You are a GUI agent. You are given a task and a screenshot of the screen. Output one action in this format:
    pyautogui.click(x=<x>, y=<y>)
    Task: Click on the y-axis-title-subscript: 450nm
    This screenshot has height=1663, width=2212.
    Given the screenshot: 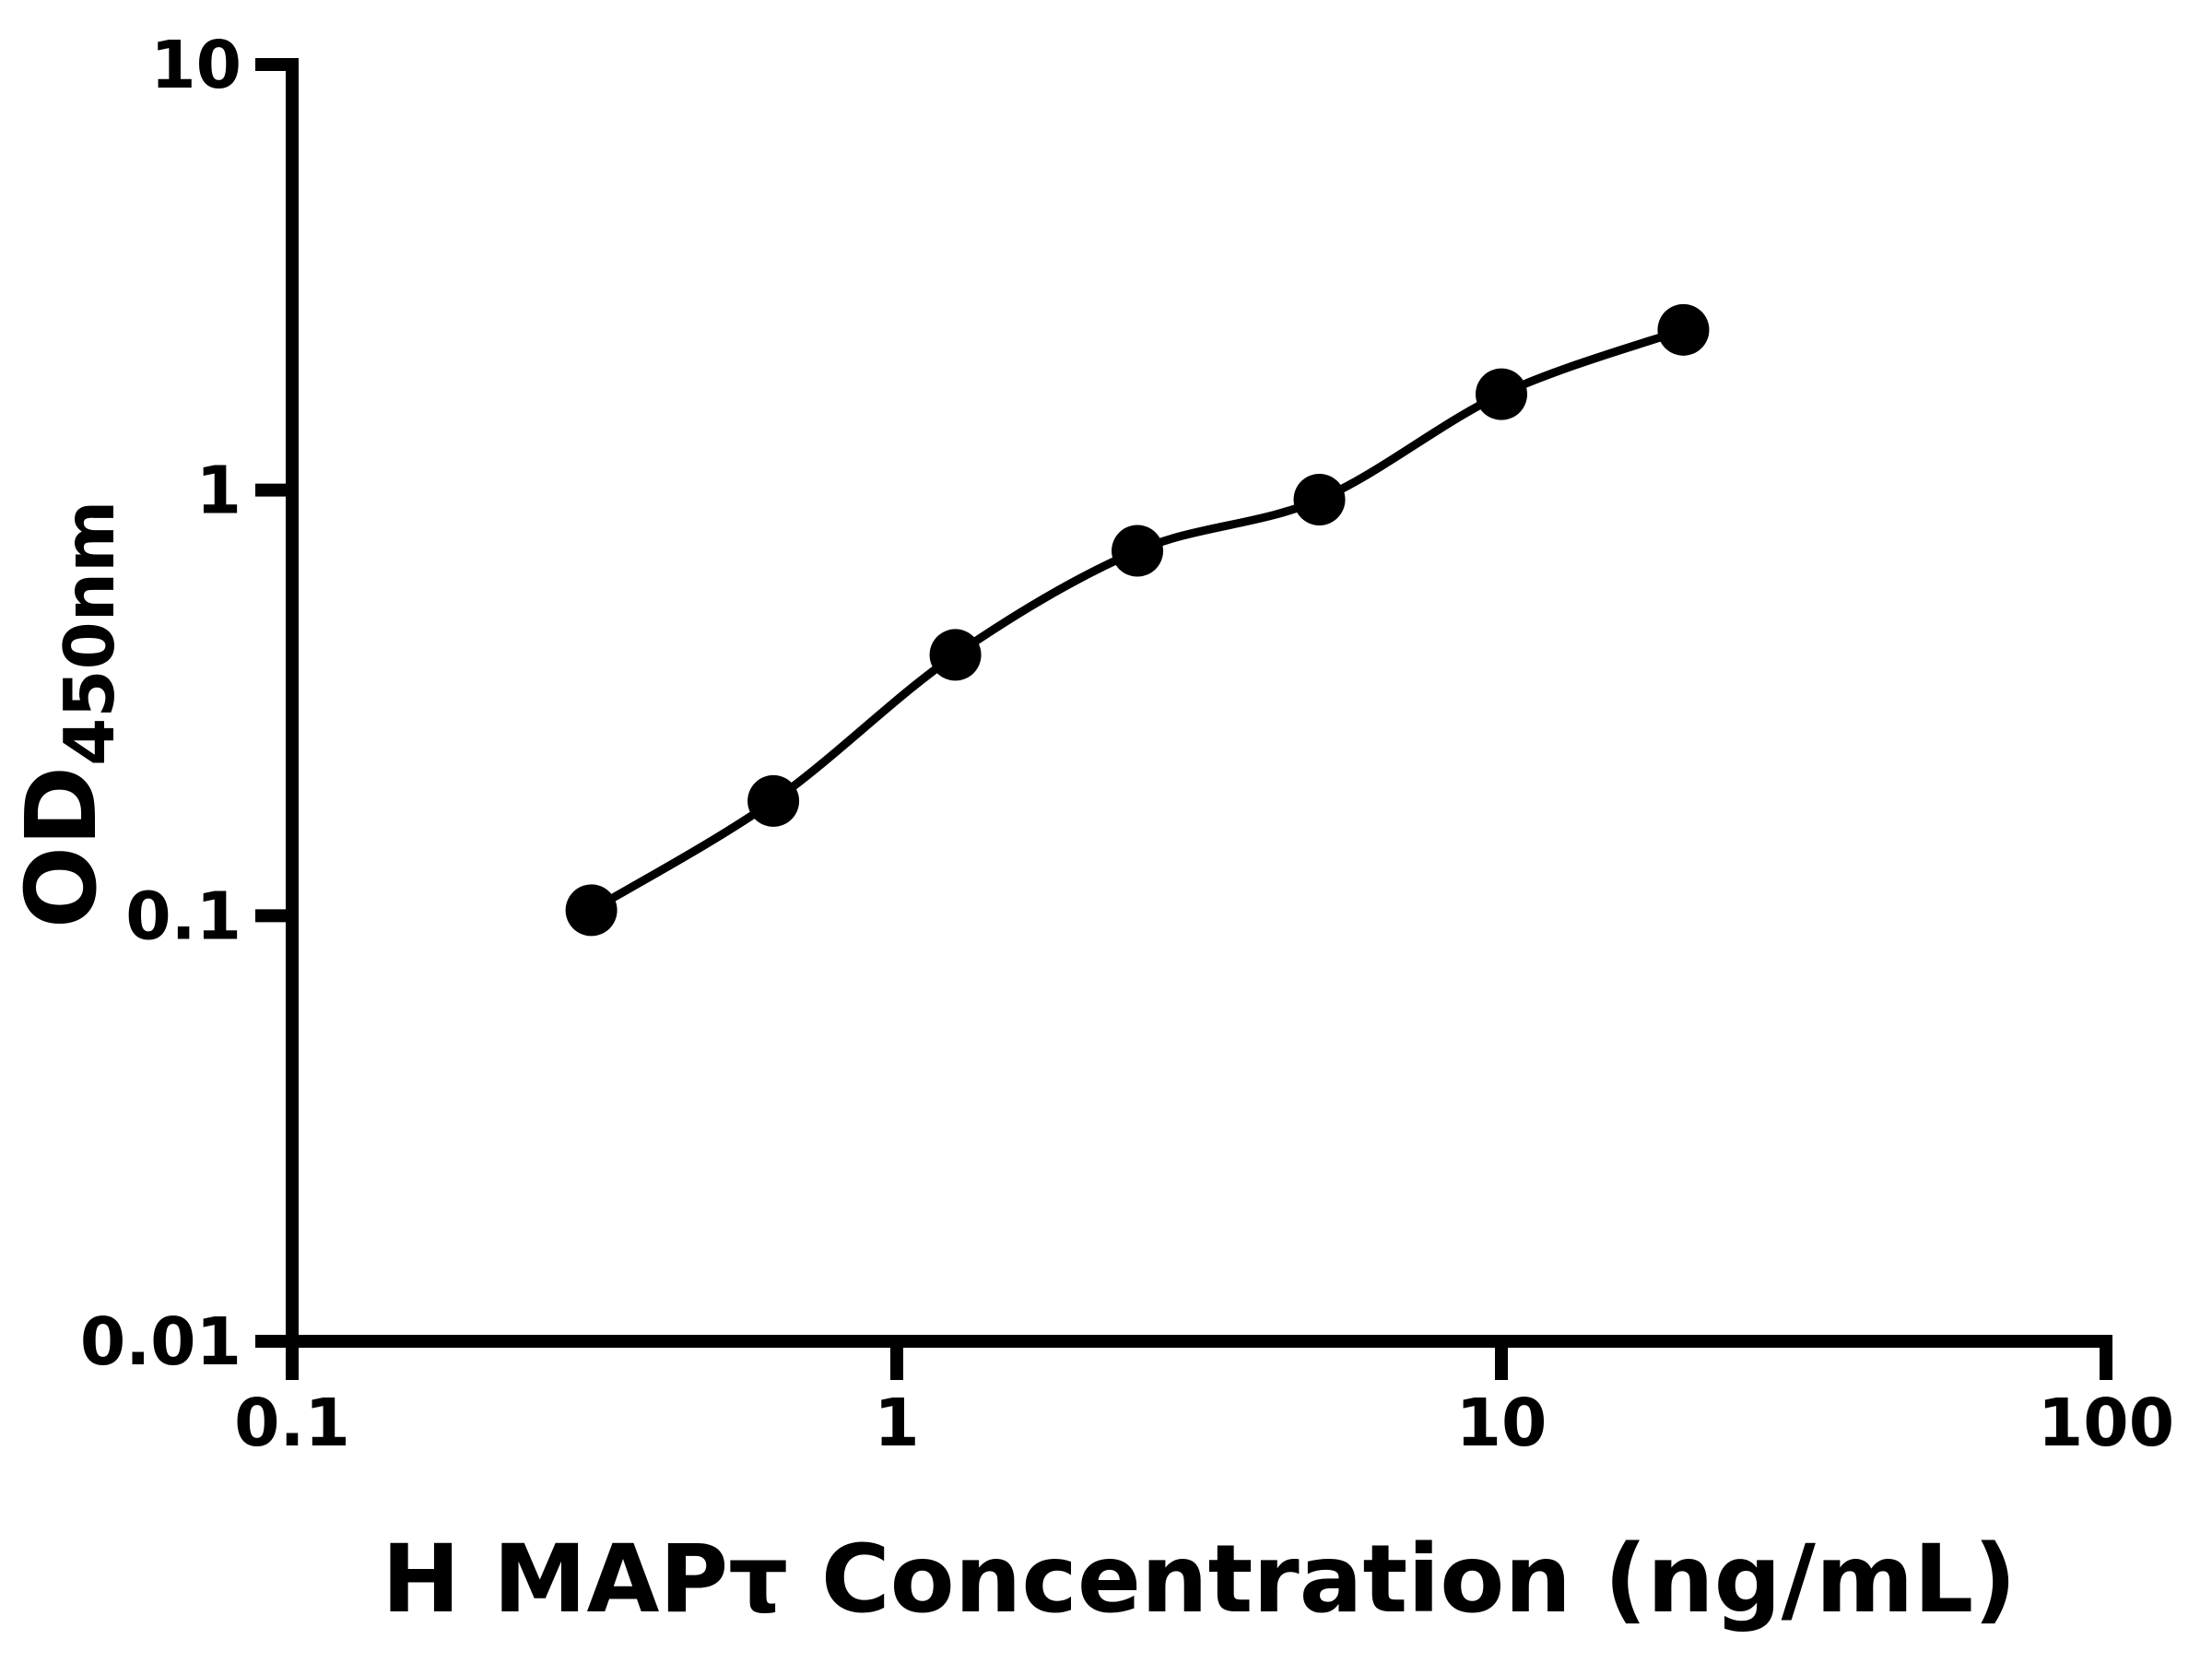 What is the action you would take?
    pyautogui.click(x=89, y=633)
    